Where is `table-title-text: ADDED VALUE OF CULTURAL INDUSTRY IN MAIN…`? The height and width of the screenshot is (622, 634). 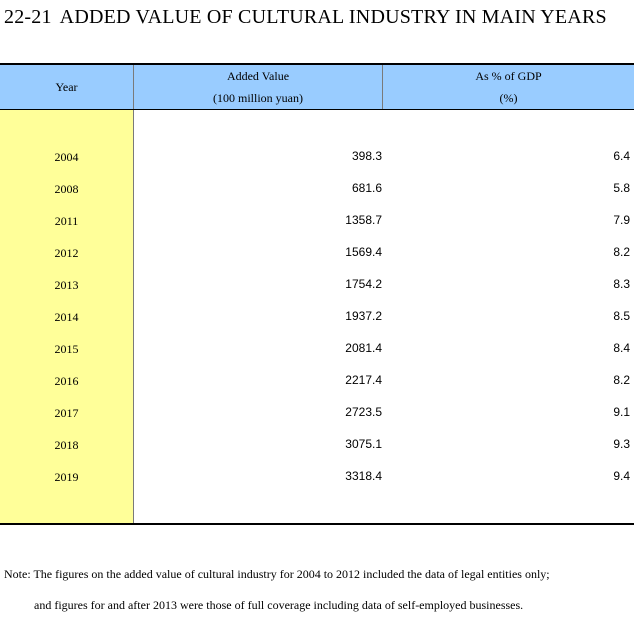 table-title-text: ADDED VALUE OF CULTURAL INDUSTRY IN MAIN… is located at coordinates (333, 17).